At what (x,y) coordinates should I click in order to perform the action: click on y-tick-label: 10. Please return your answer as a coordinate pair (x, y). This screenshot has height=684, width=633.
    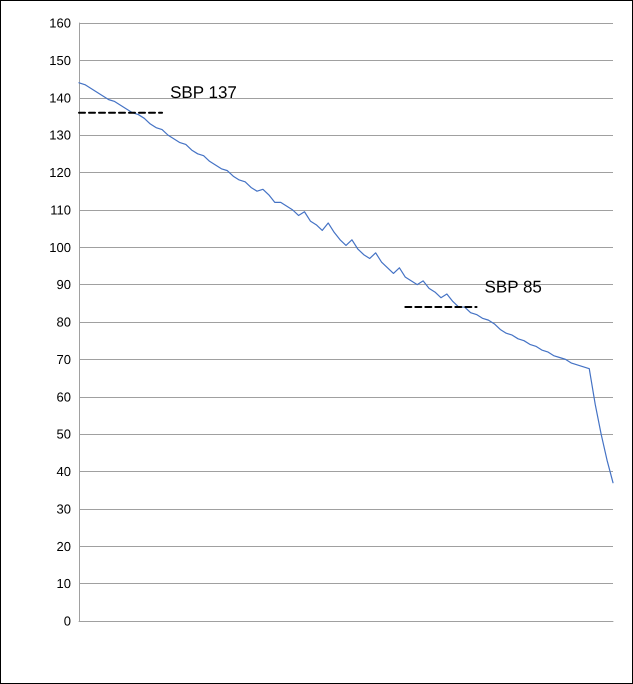
    Looking at the image, I should click on (63, 584).